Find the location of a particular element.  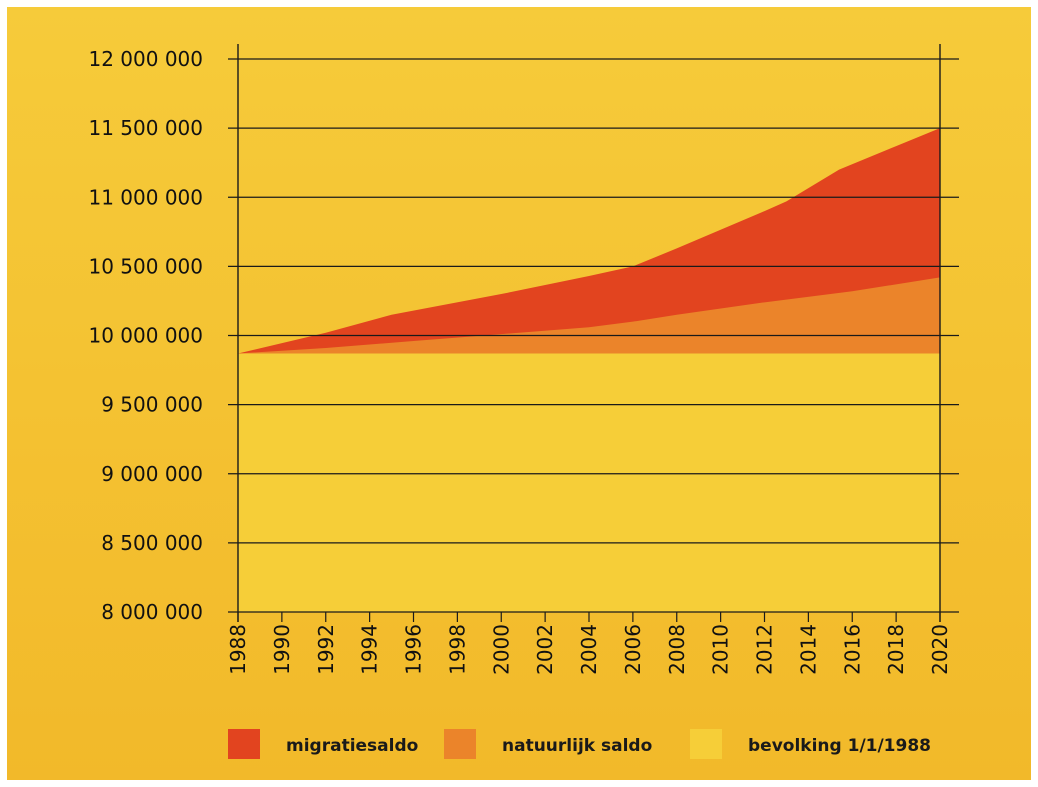

x-tick-label: 2000 is located at coordinates (501, 649).